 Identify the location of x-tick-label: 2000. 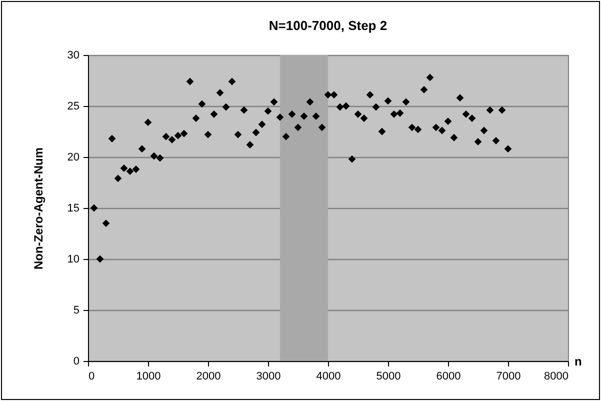
(208, 376).